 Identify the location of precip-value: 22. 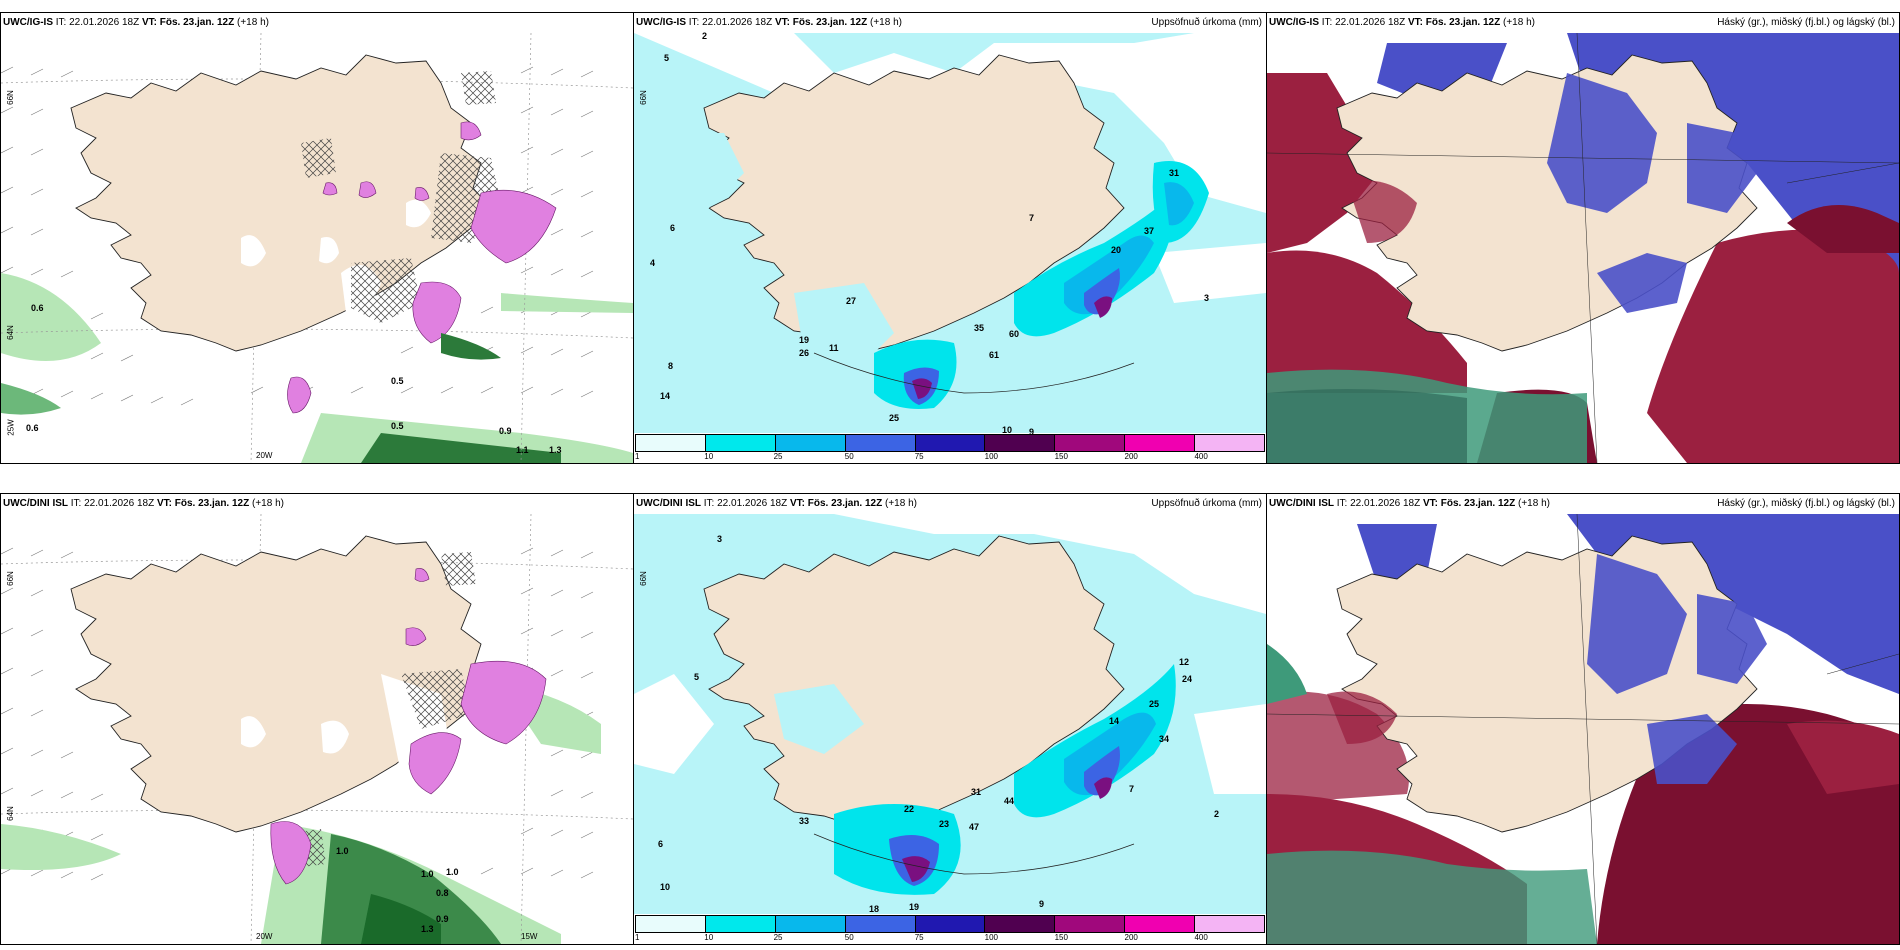
(909, 809).